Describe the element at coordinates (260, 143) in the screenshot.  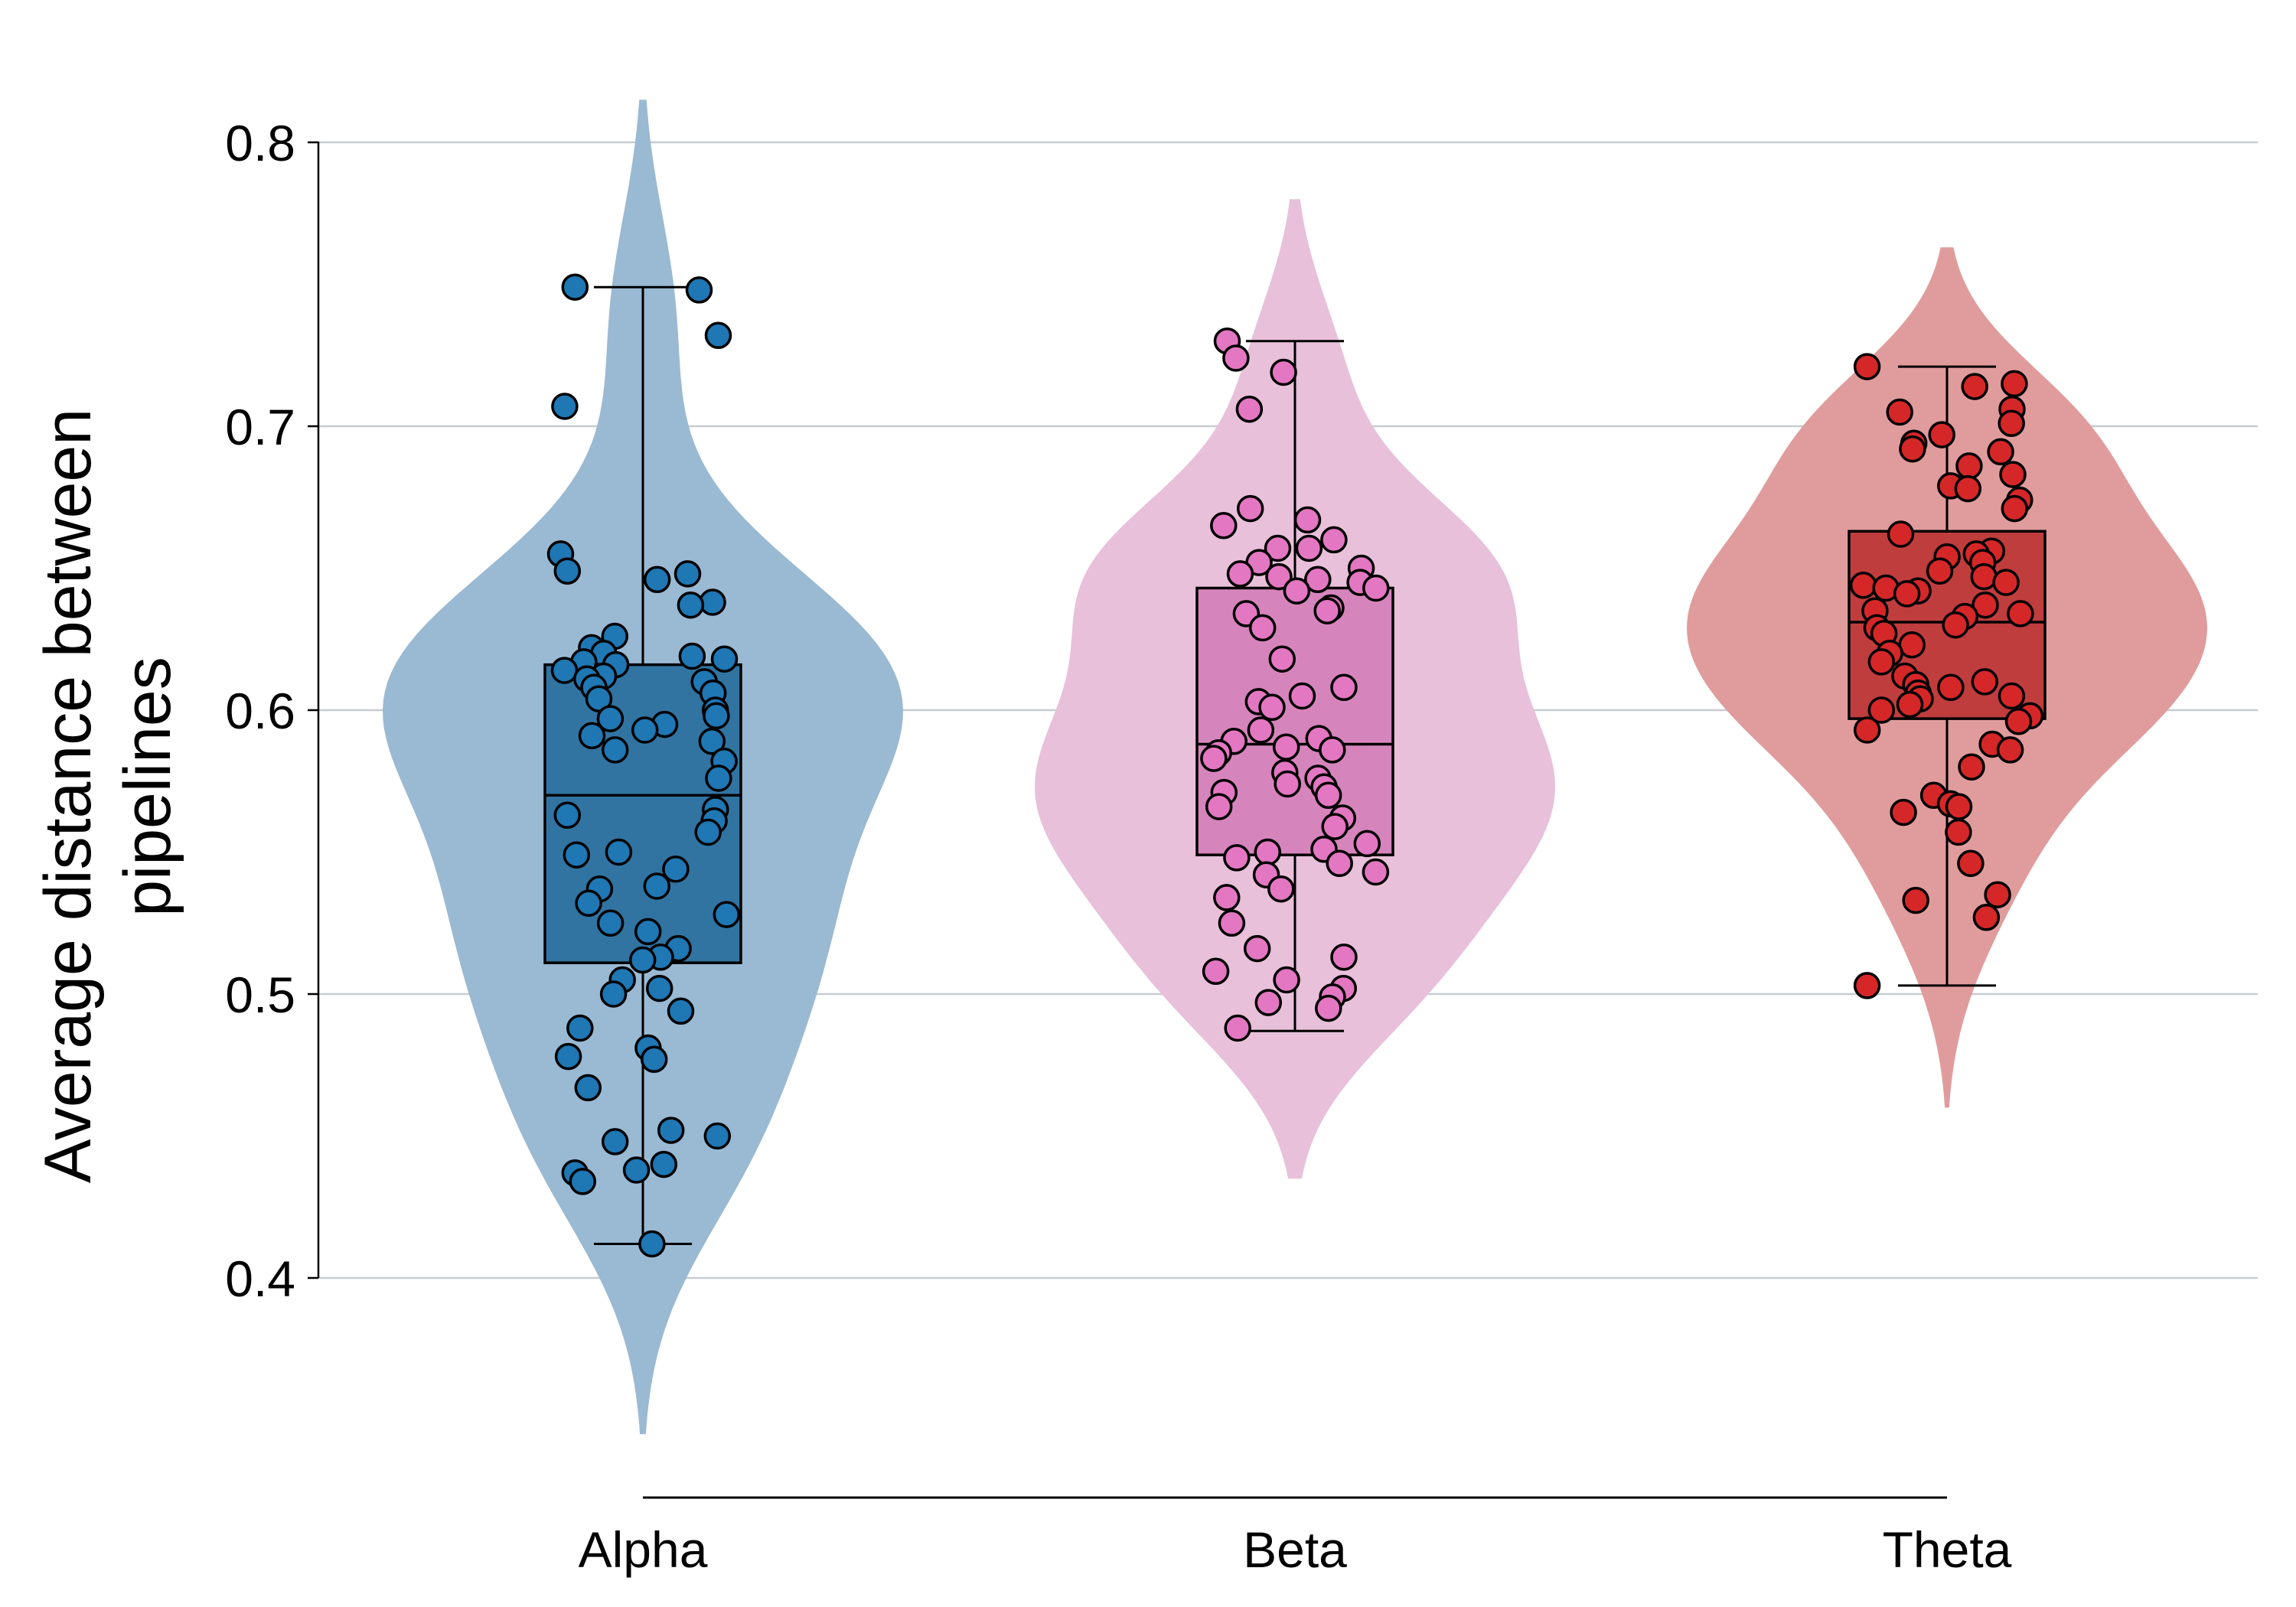
I see `y-tick-label: 0.8` at that location.